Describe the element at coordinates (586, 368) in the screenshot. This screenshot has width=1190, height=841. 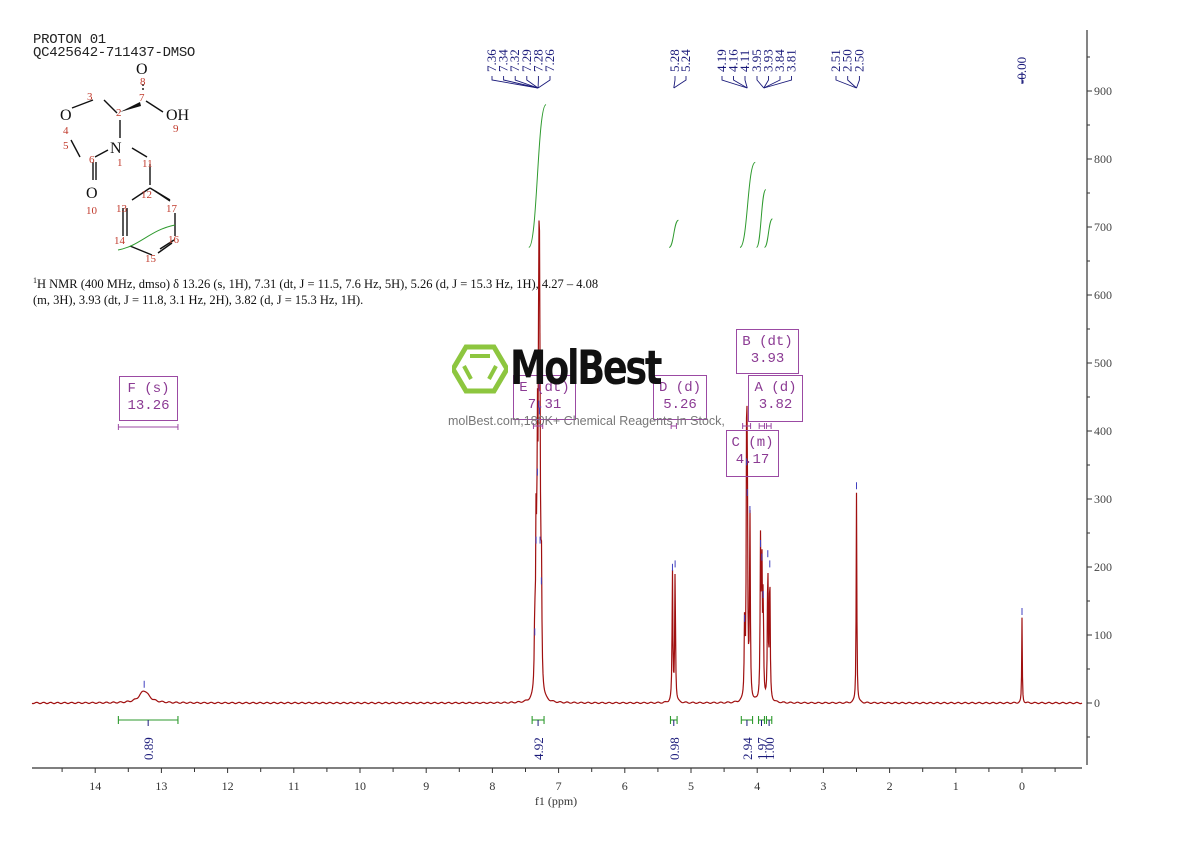
I see `watermark-brand: MolBest` at that location.